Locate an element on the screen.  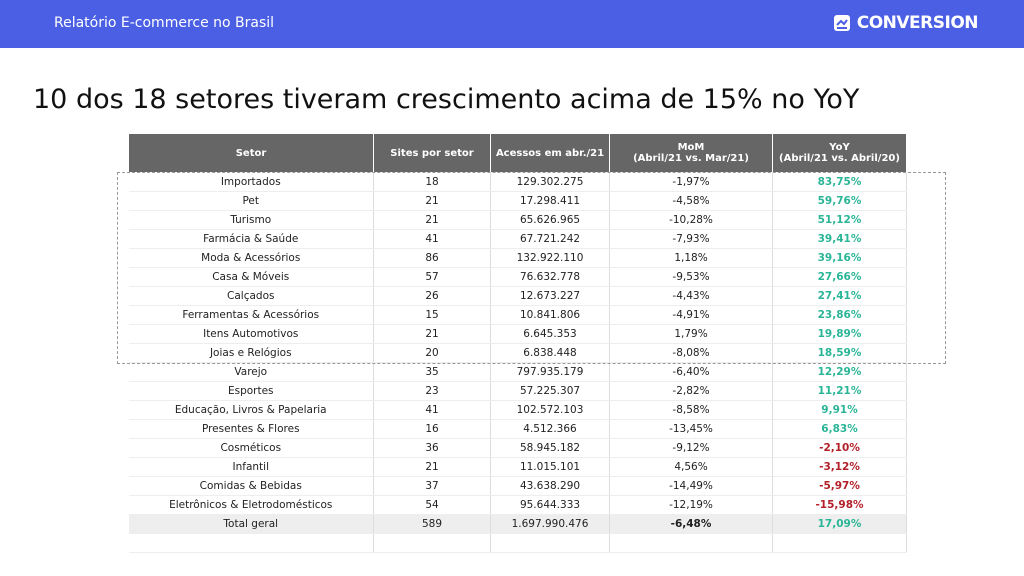
table-cell: 12,29% is located at coordinates (839, 372).